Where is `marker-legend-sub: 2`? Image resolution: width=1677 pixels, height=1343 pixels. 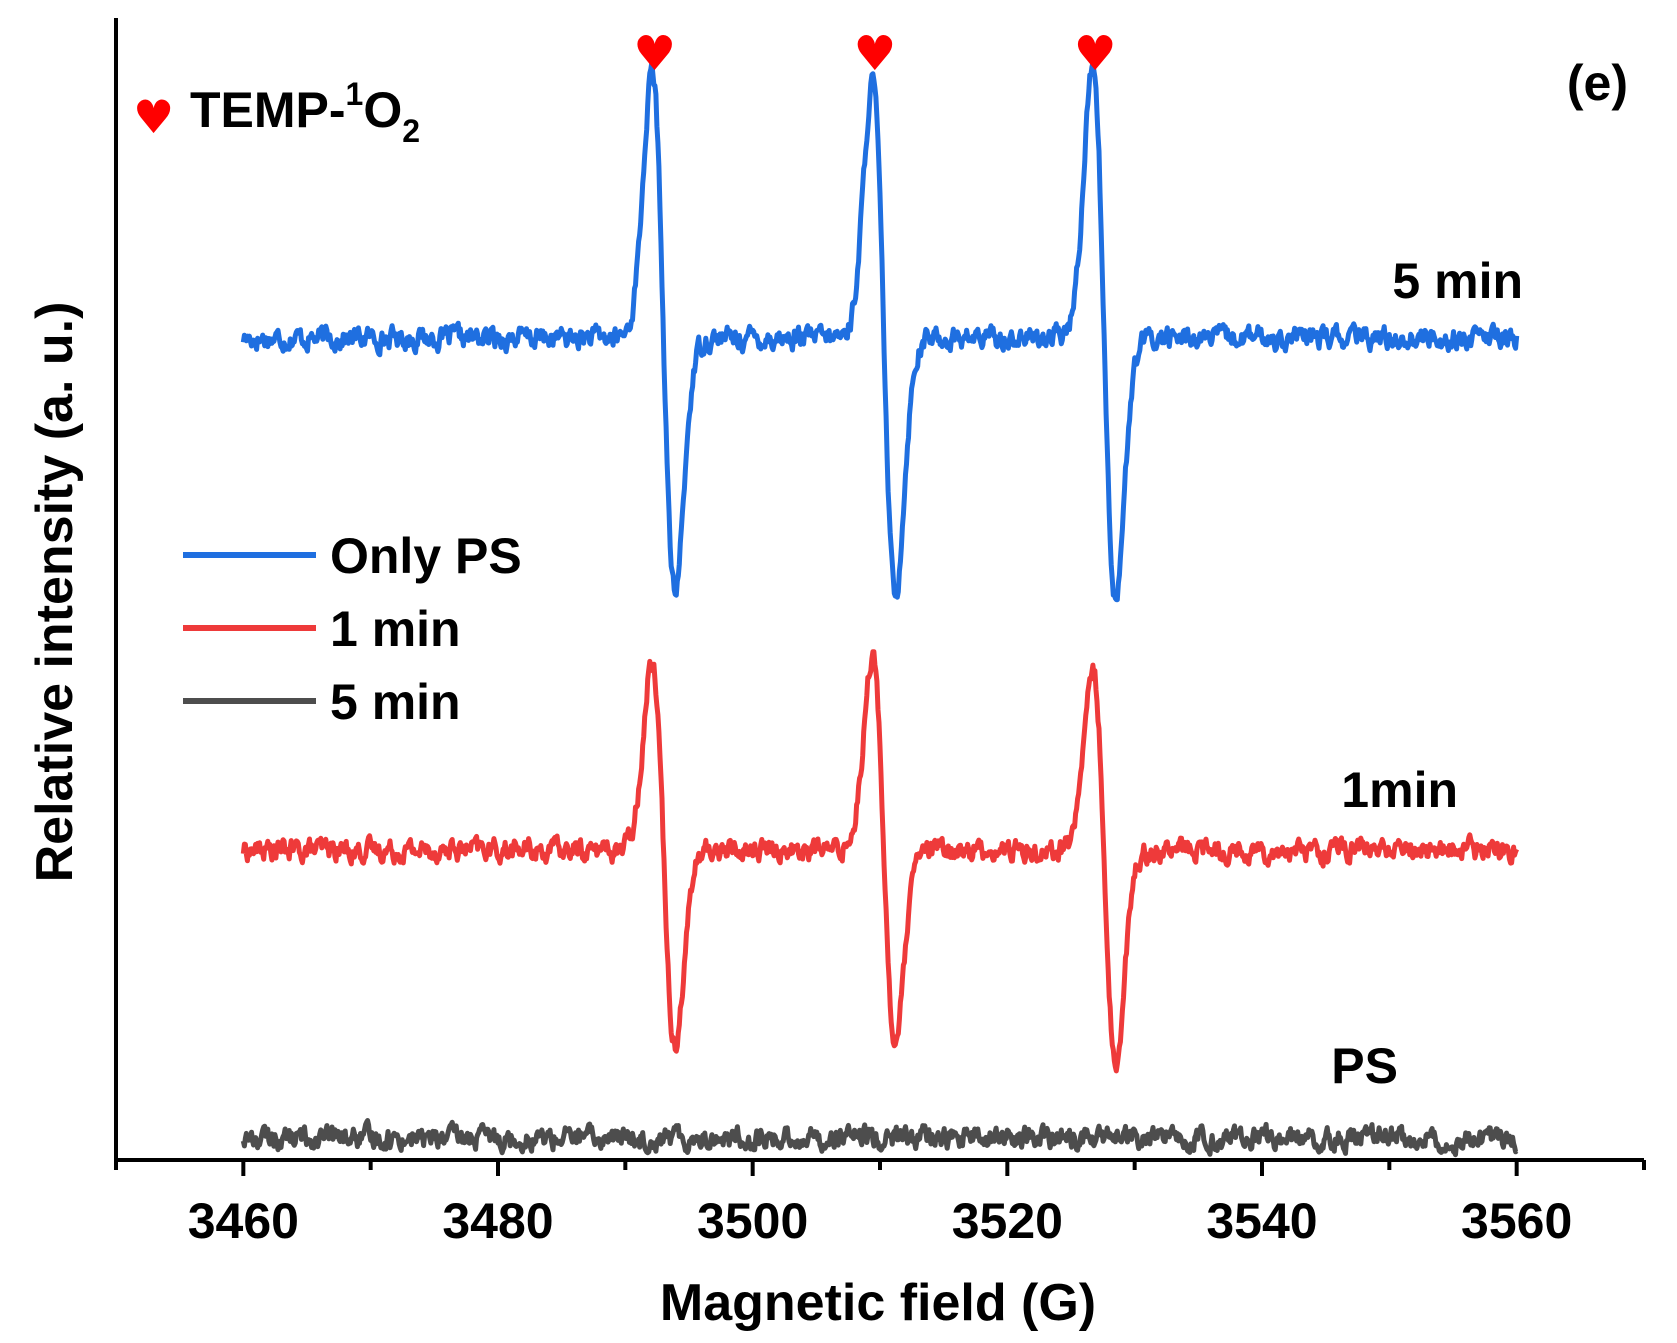 marker-legend-sub: 2 is located at coordinates (411, 131).